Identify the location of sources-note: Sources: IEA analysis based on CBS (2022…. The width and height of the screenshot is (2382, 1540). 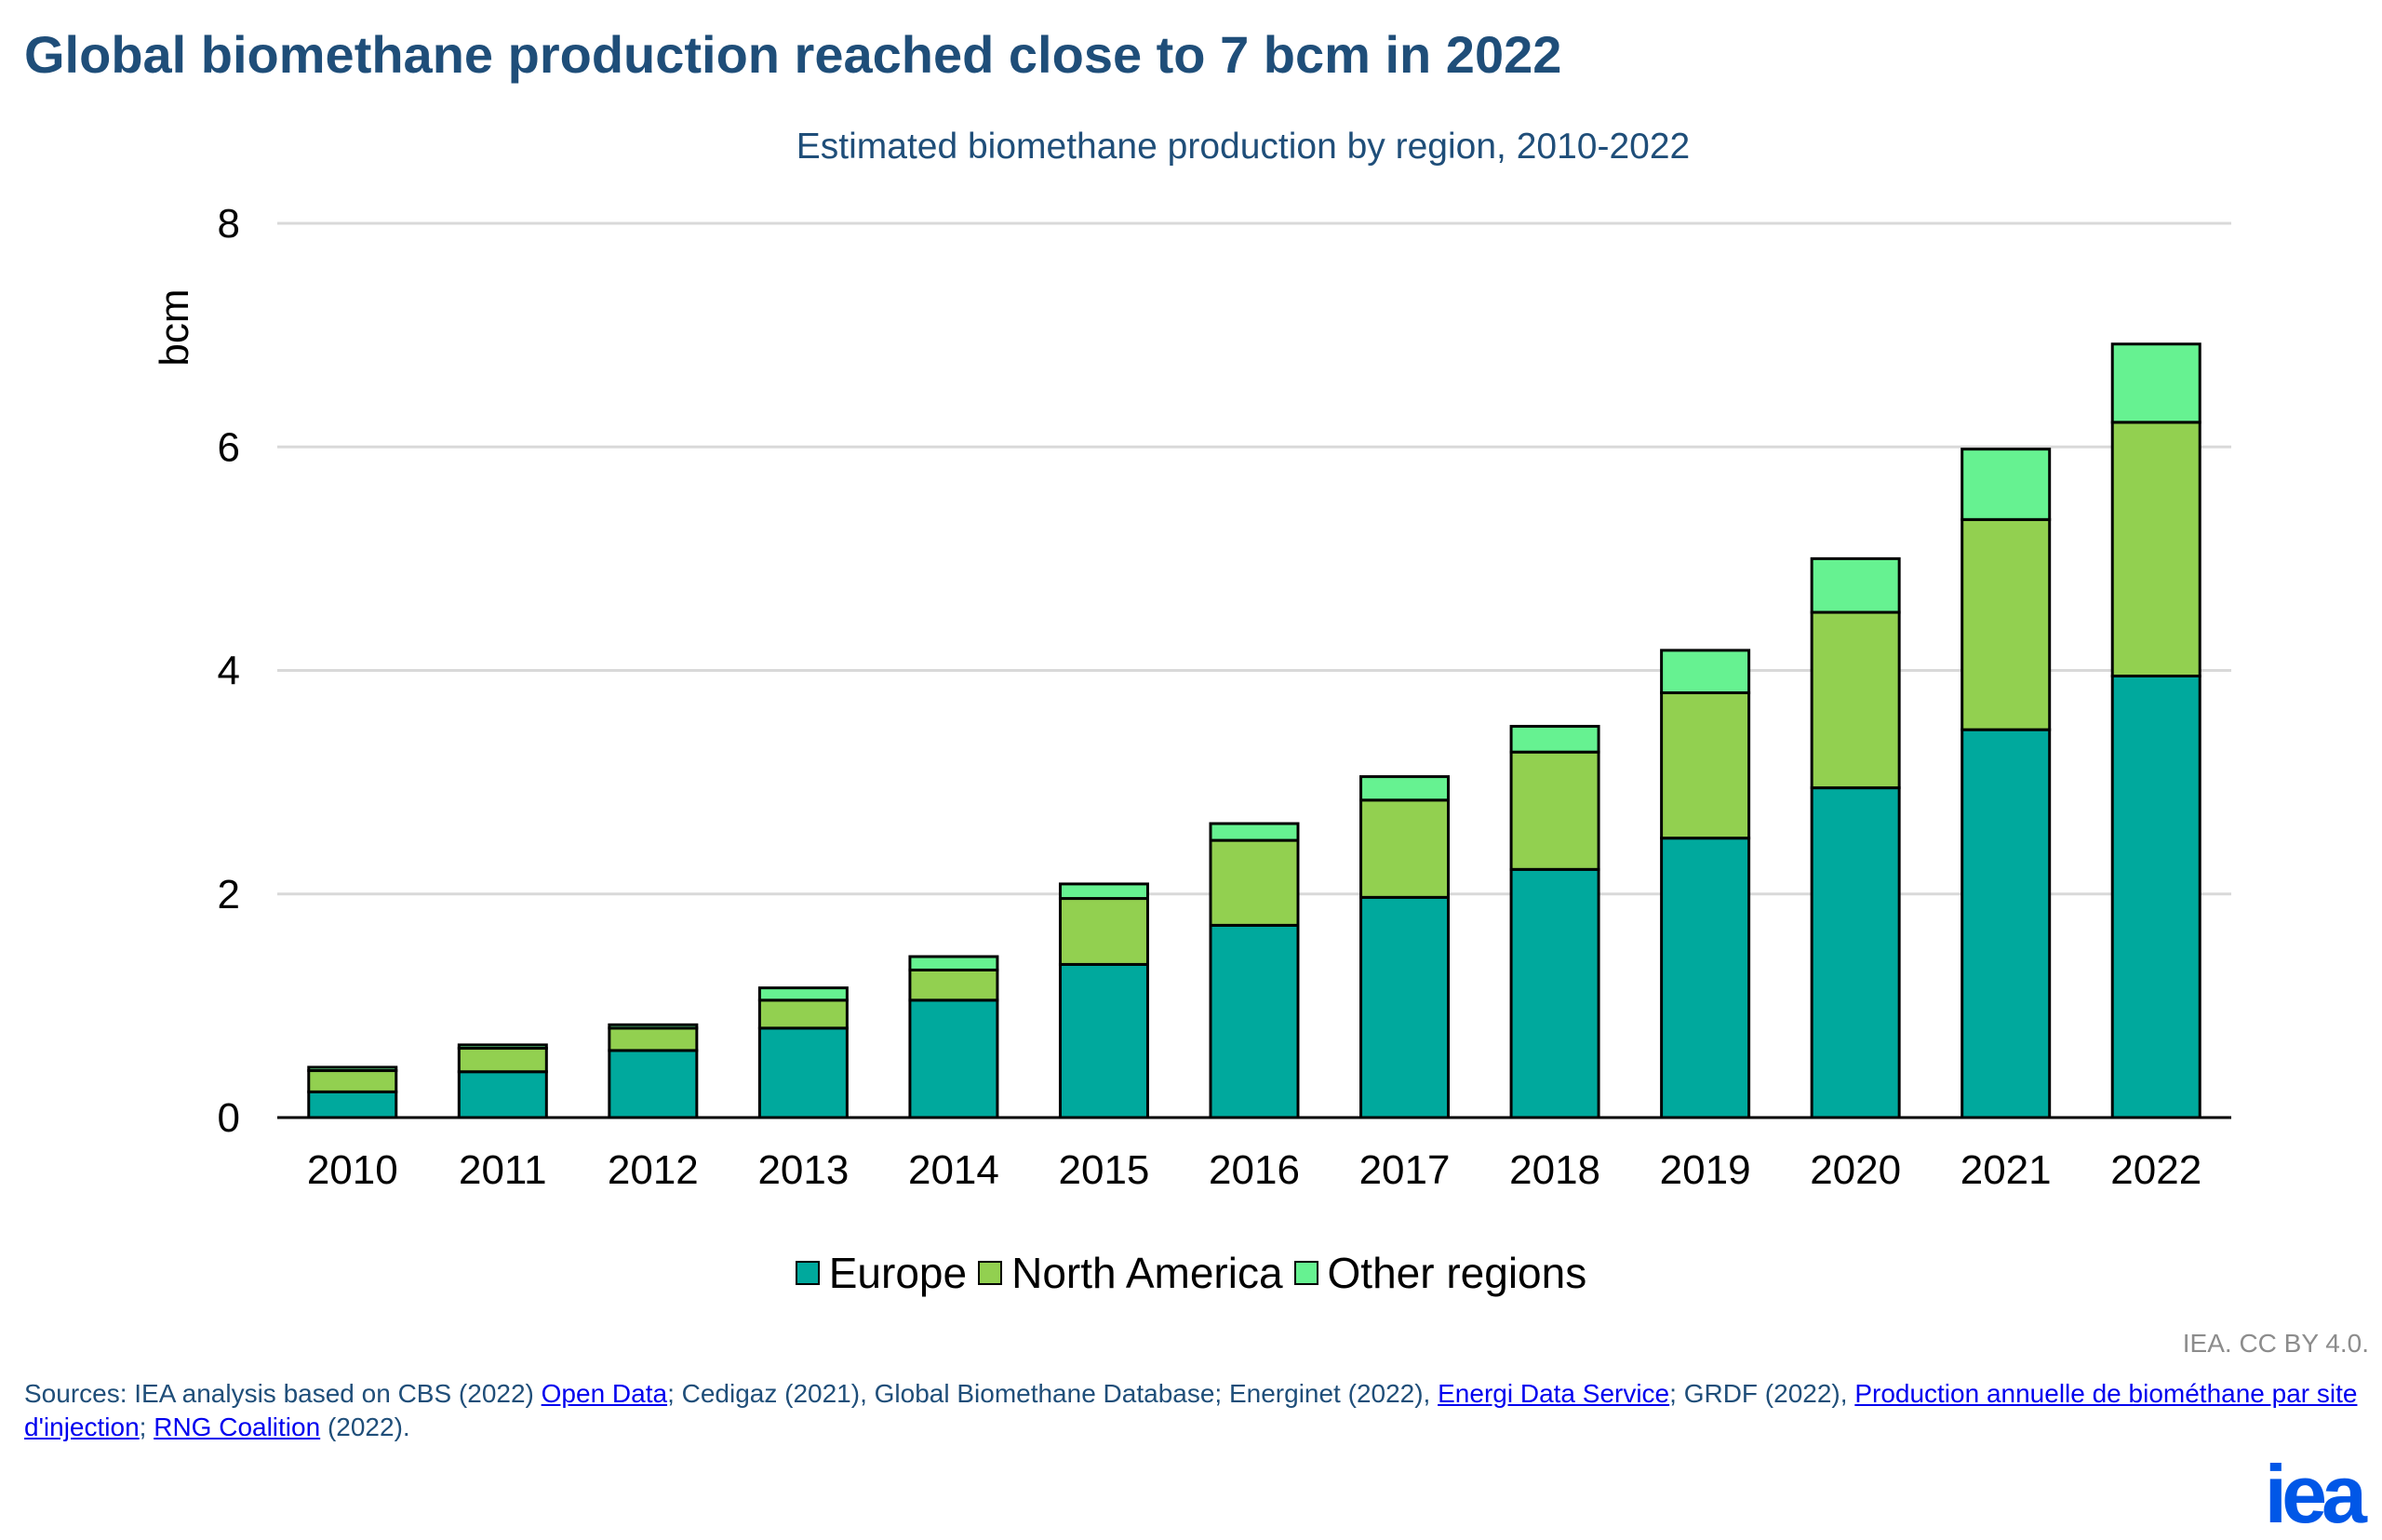
(1192, 1410).